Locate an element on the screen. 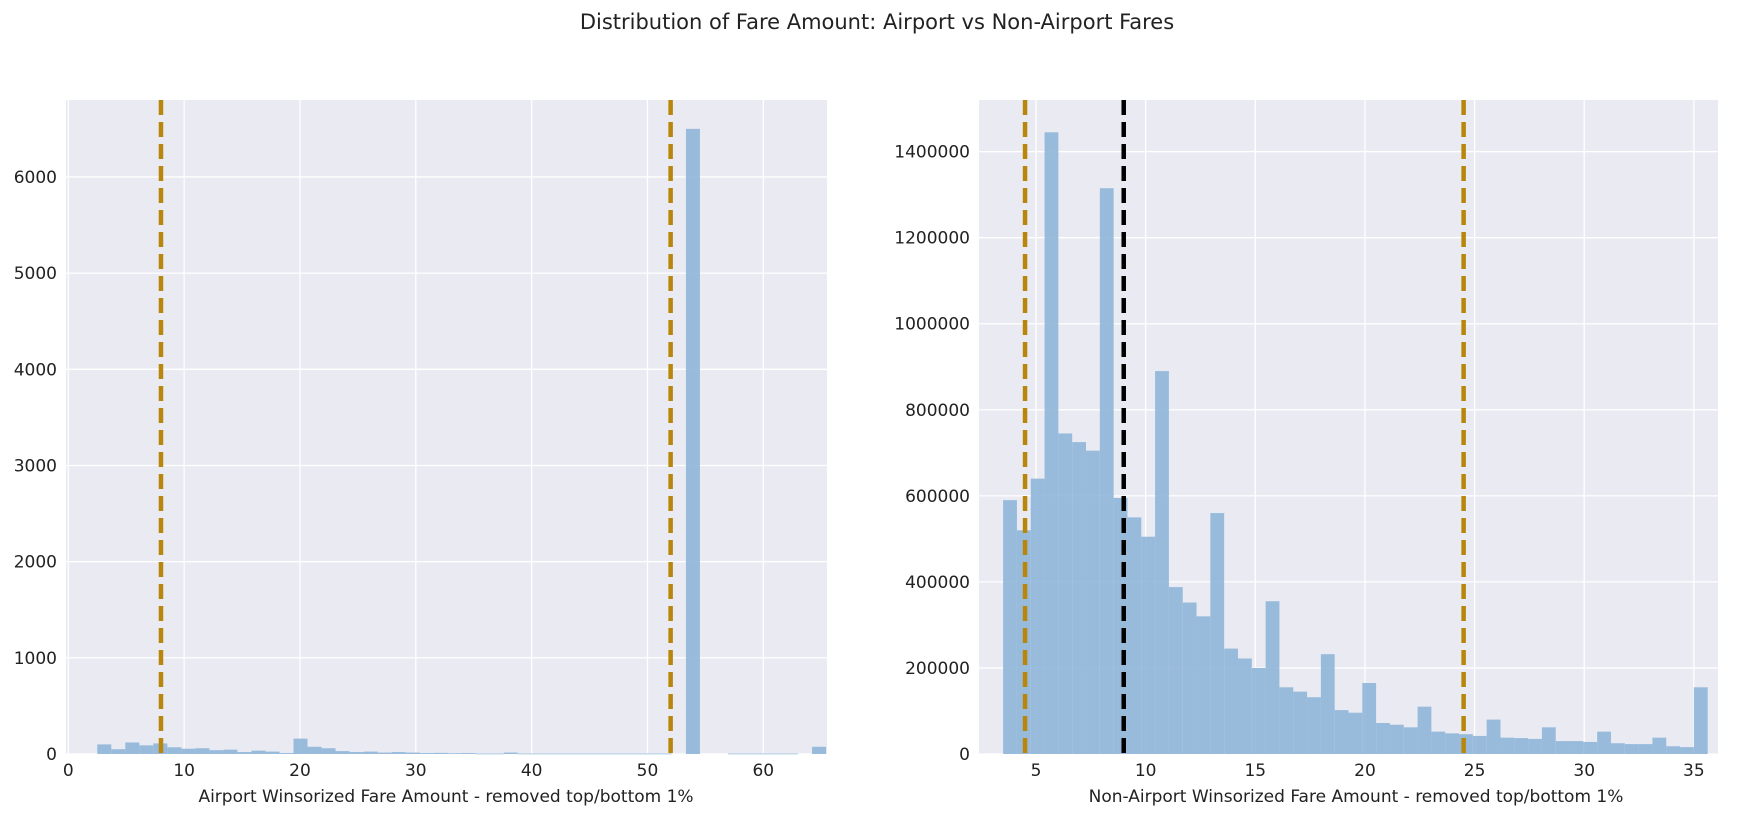 This screenshot has height=820, width=1754. airport-y-tick-label: 2000 is located at coordinates (35, 563).